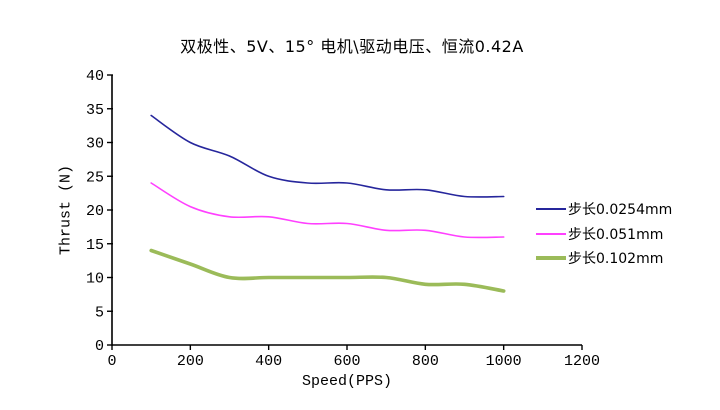  Describe the element at coordinates (504, 361) in the screenshot. I see `x-tick-label: 1000` at that location.